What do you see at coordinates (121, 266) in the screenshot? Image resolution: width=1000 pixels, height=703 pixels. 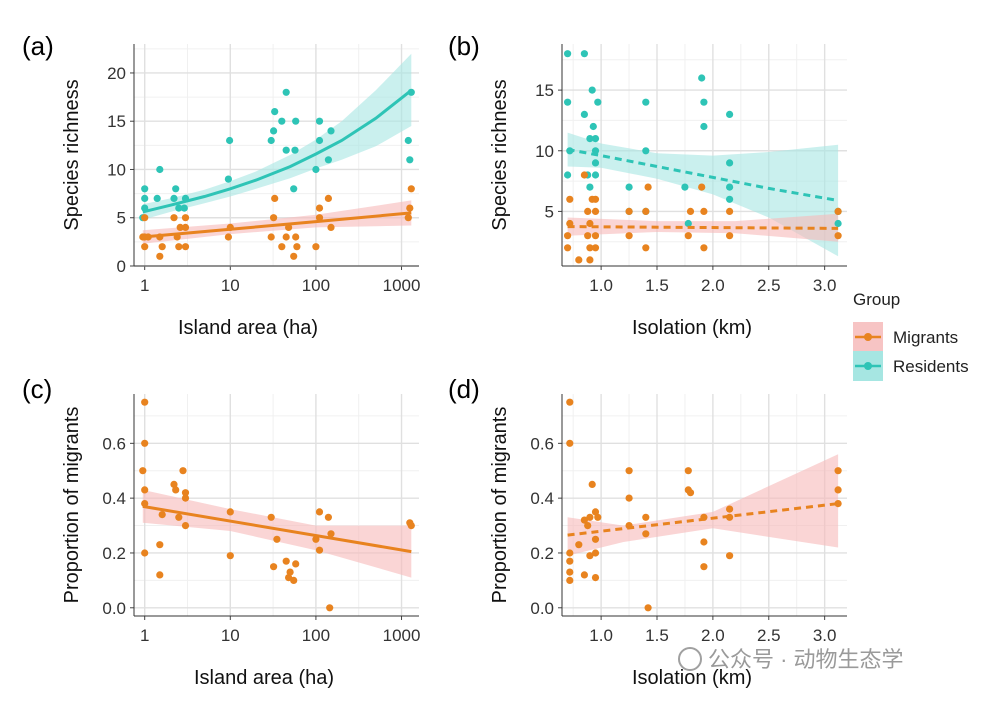 I see `y-tick-label: 0` at bounding box center [121, 266].